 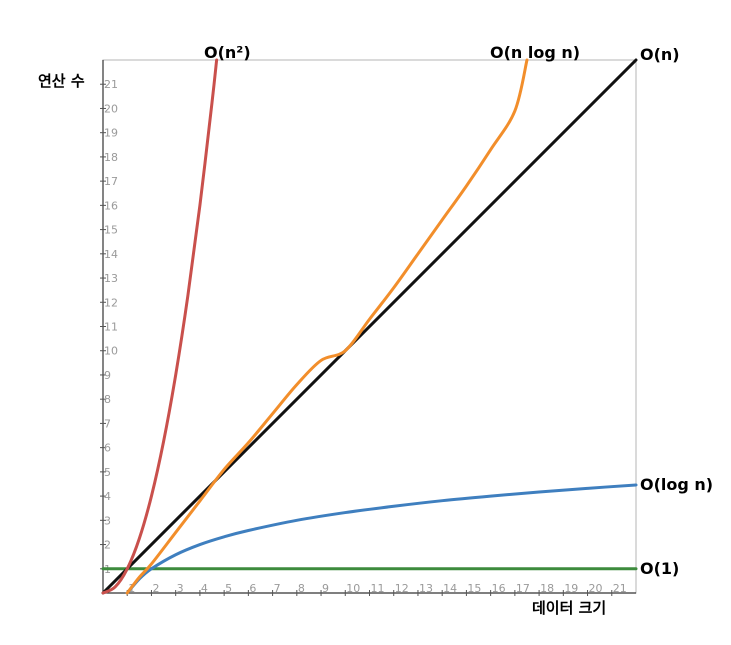 I want to click on series-label-o-log-n: O(log n), so click(x=676, y=484).